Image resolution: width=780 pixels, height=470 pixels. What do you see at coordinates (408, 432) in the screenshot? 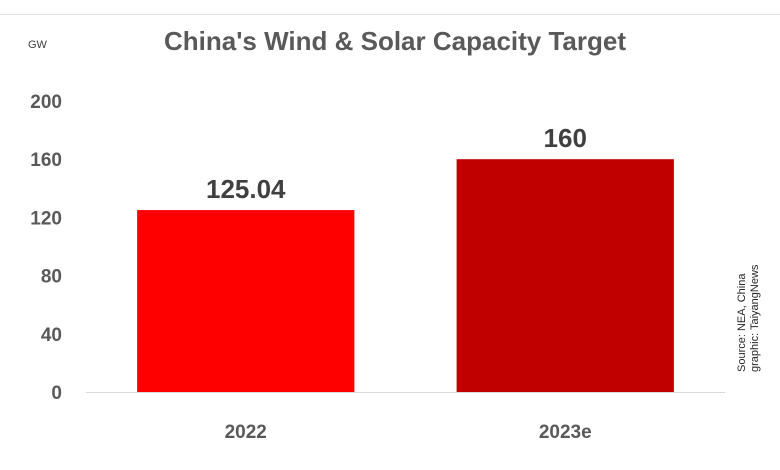
I see `x-axis-categories: 2022 2023e` at bounding box center [408, 432].